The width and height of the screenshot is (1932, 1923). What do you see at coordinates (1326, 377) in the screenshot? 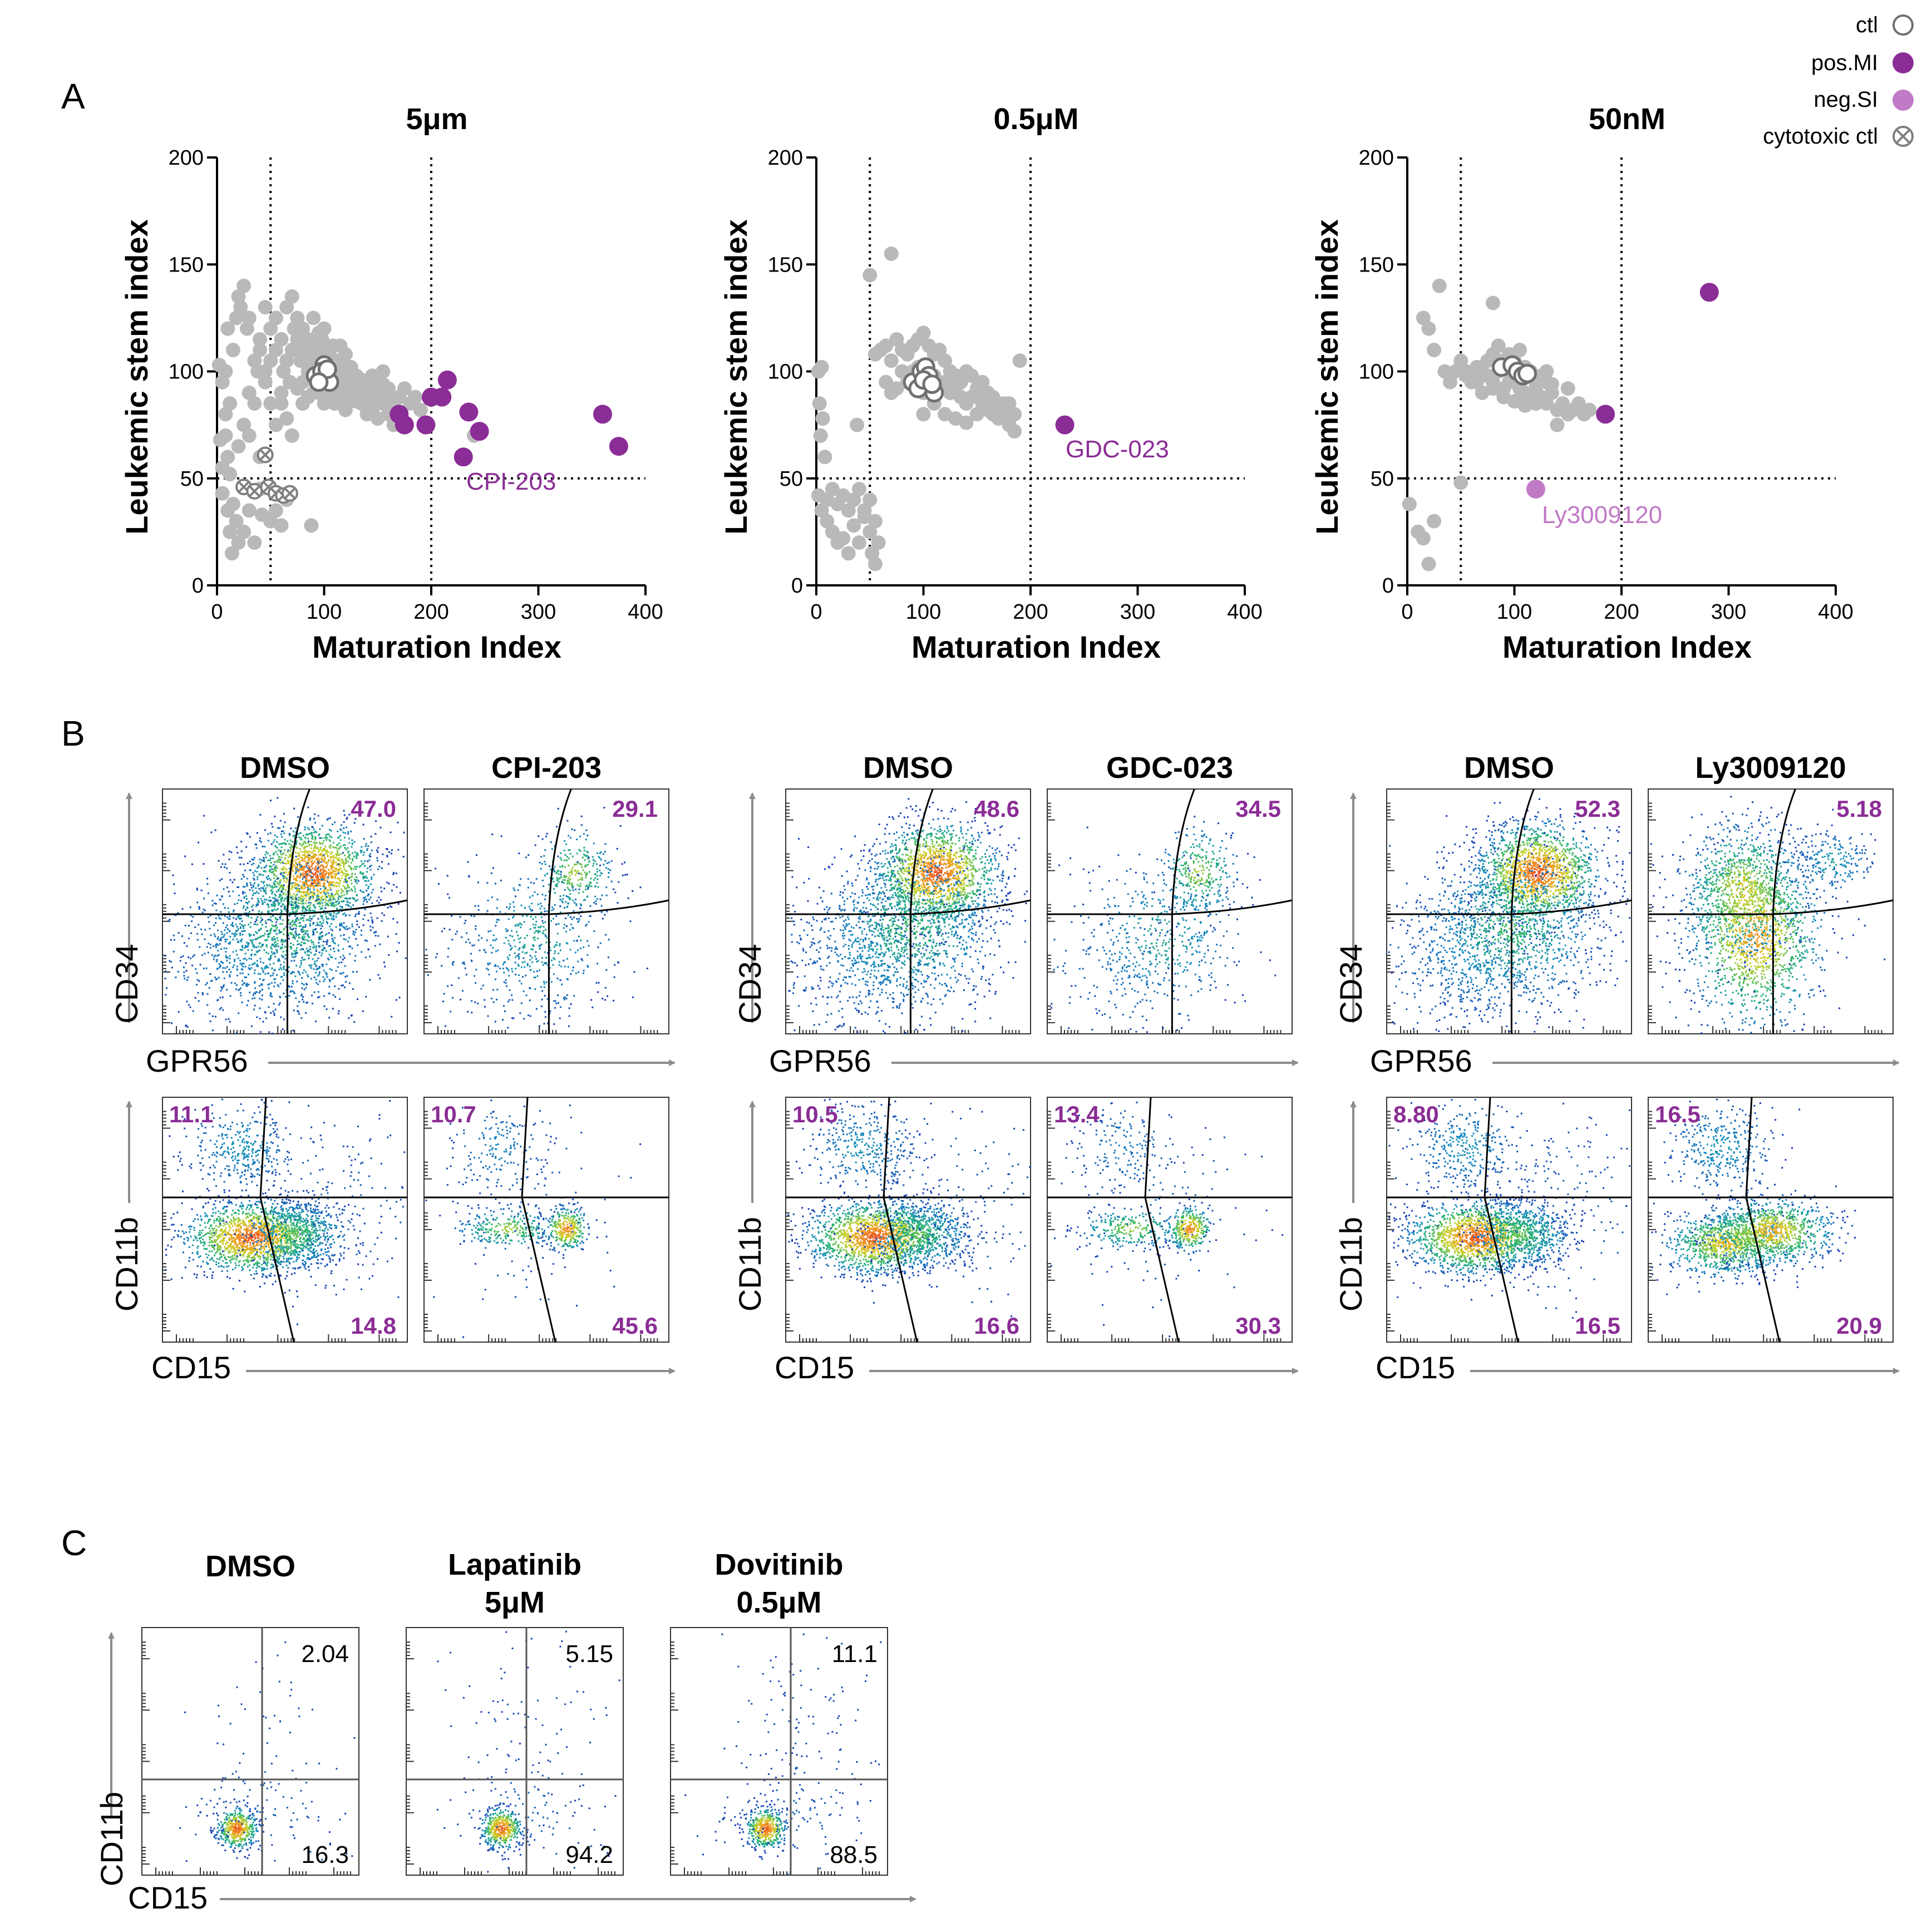
I see `y-axis-label: Leukemic stem index` at bounding box center [1326, 377].